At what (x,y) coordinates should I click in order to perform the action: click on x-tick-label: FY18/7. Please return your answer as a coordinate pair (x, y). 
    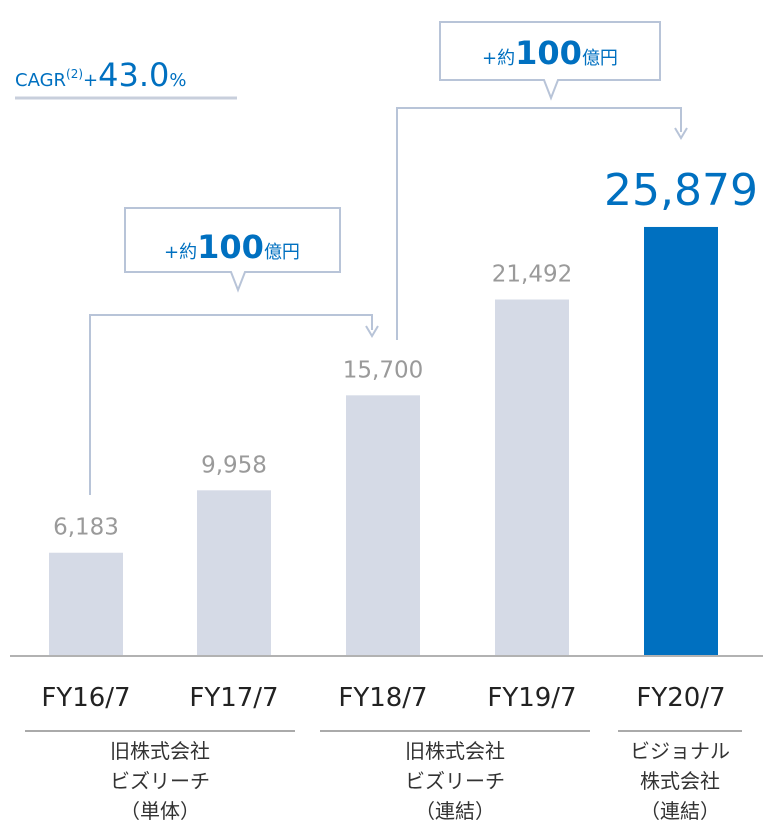
    Looking at the image, I should click on (382, 698).